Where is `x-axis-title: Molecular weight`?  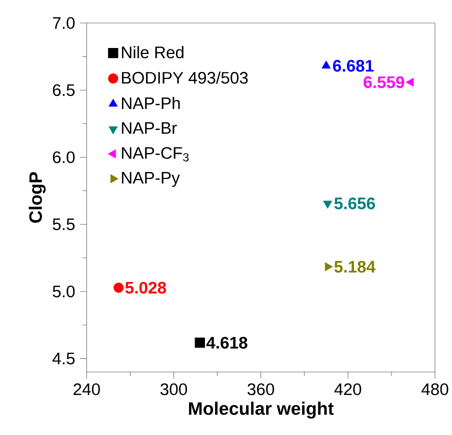 x-axis-title: Molecular weight is located at coordinates (261, 410).